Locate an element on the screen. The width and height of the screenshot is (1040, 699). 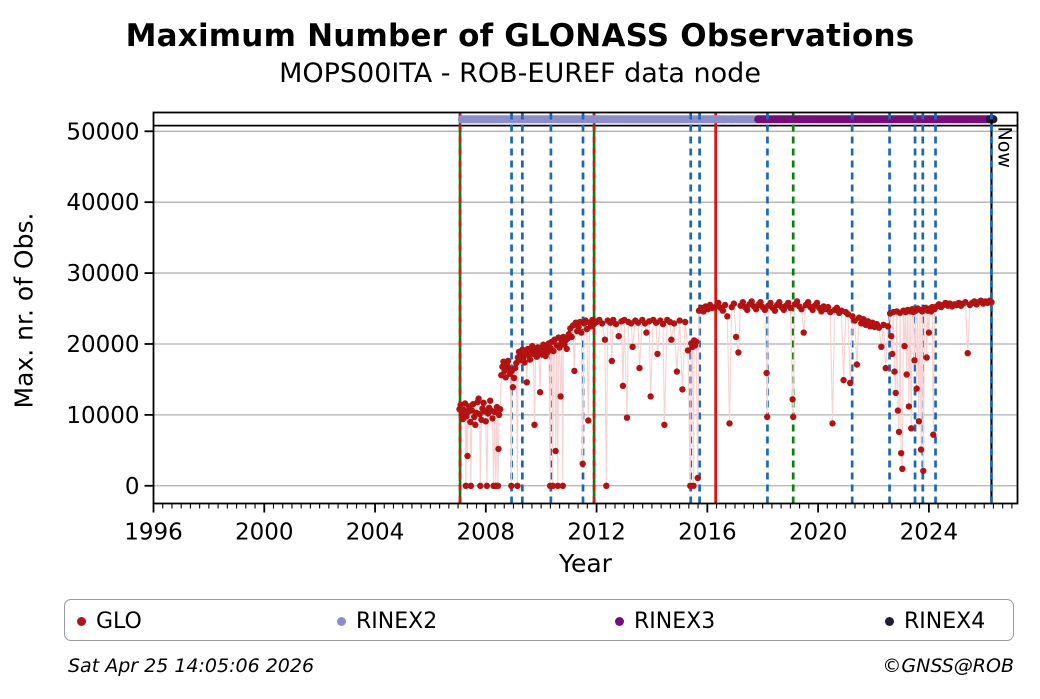
rinex2-marker-icon is located at coordinates (341, 621).